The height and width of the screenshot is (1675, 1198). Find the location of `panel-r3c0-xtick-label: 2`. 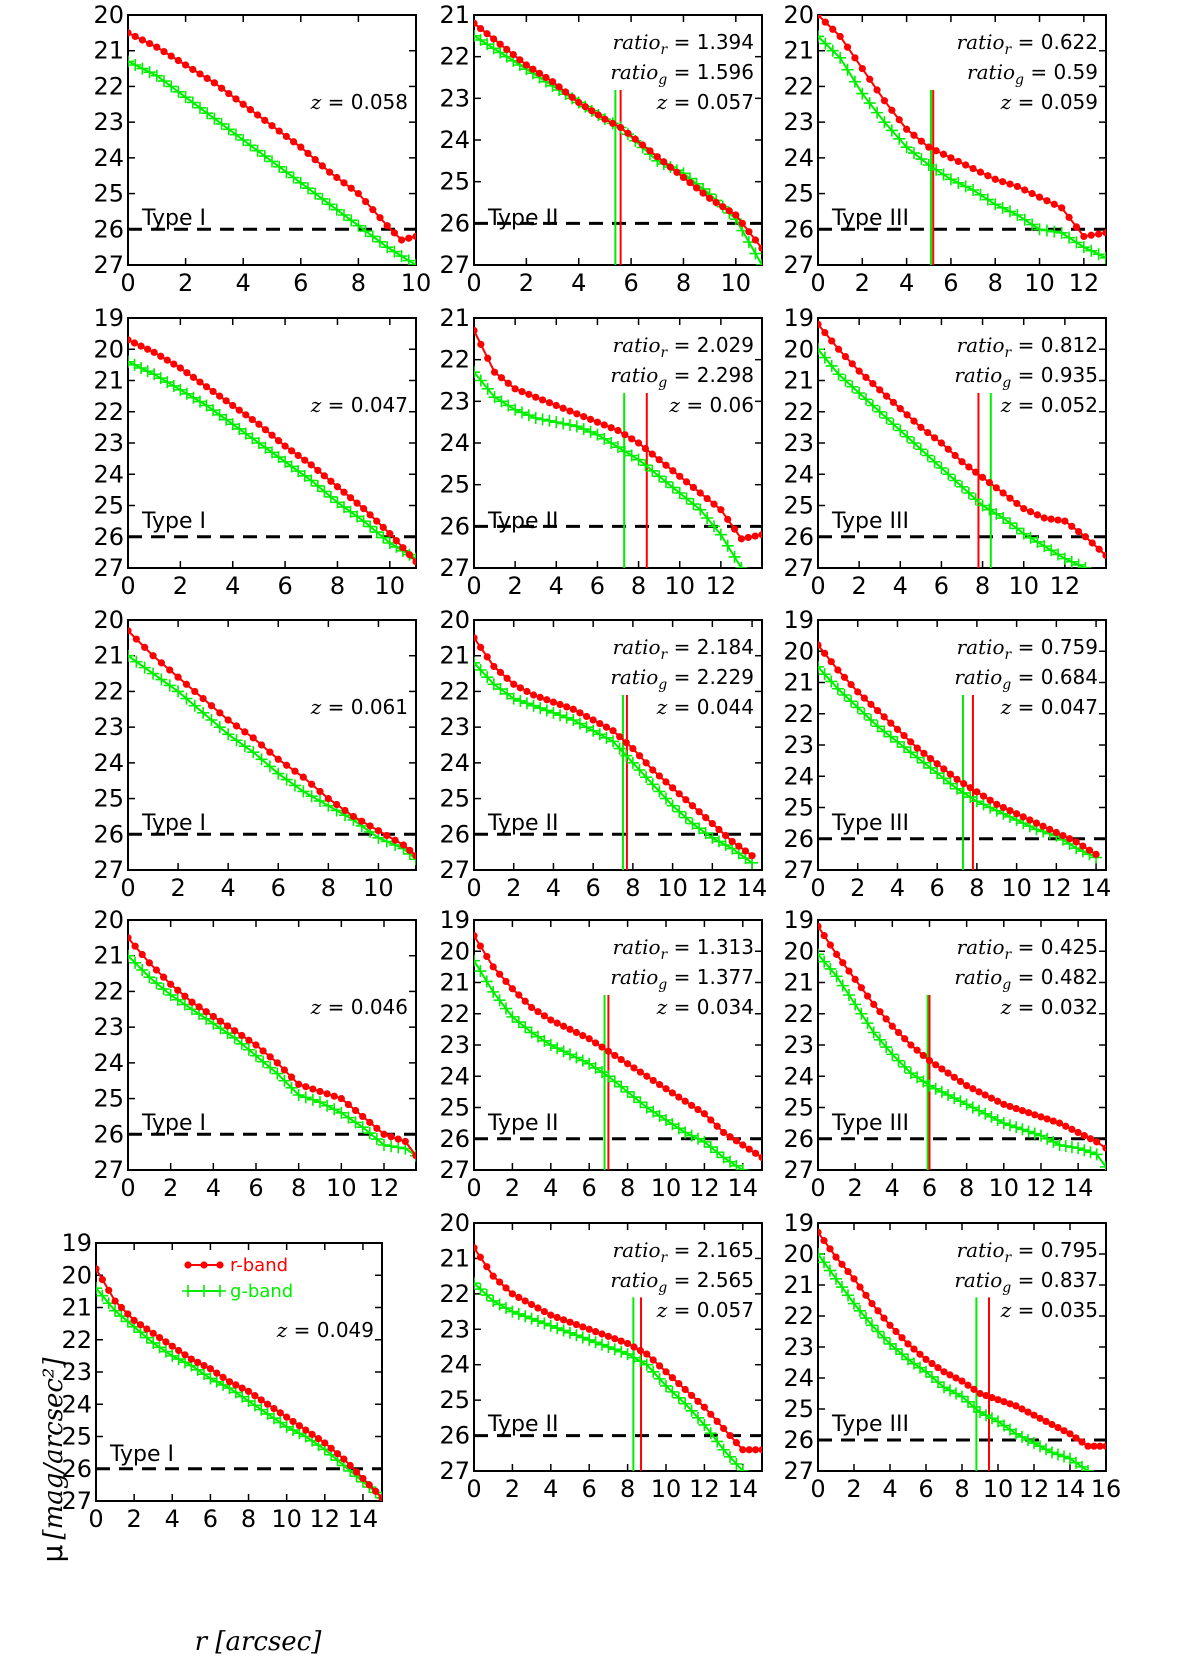

panel-r3c0-xtick-label: 2 is located at coordinates (170, 1188).